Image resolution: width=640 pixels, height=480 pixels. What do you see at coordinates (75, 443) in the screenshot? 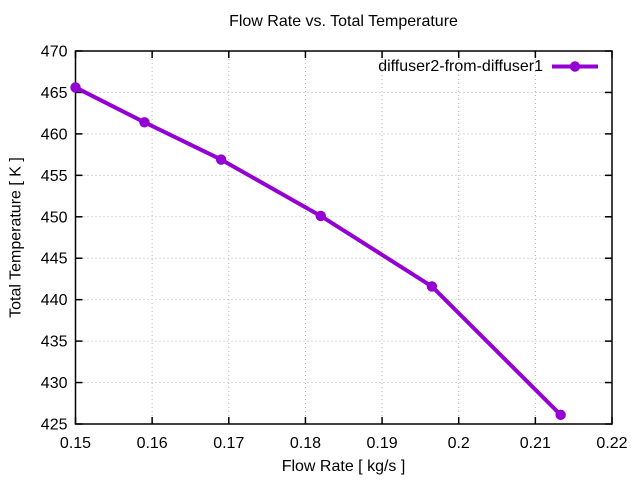
I see `x-tick-label: 0.15` at bounding box center [75, 443].